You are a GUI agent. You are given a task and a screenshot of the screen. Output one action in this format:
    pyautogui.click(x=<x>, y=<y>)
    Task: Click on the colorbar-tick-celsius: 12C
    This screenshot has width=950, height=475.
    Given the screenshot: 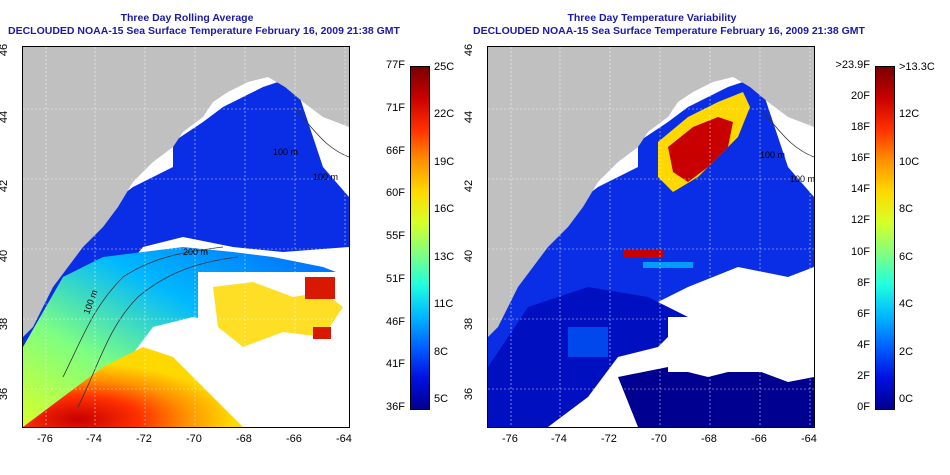 What is the action you would take?
    pyautogui.click(x=909, y=114)
    